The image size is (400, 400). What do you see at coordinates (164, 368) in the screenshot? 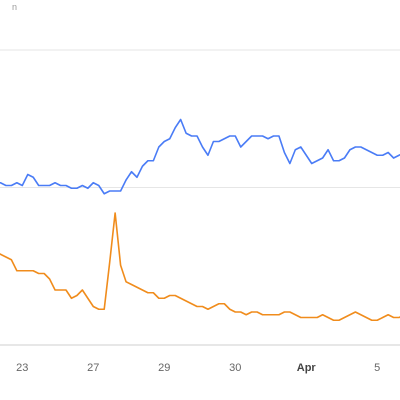
I see `x-tick-label: 29` at bounding box center [164, 368].